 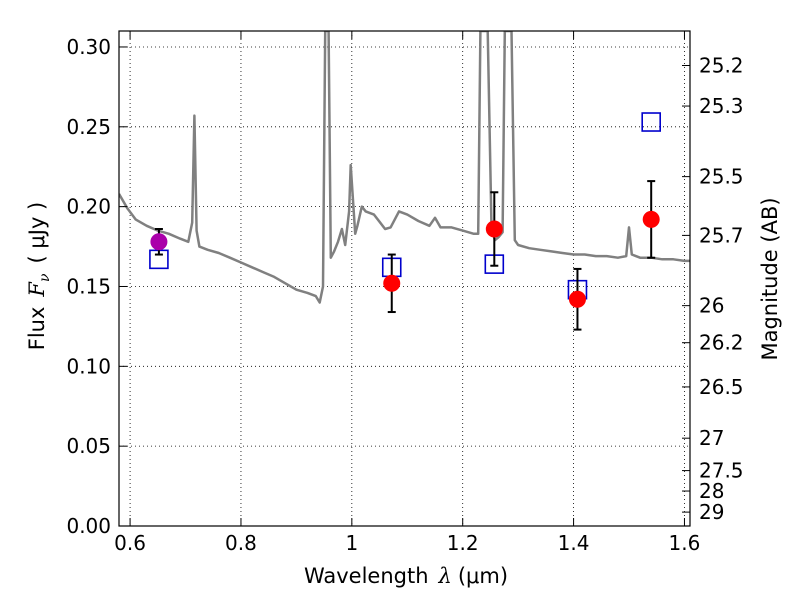 I want to click on y-tick-label: 0.10, so click(x=88, y=366).